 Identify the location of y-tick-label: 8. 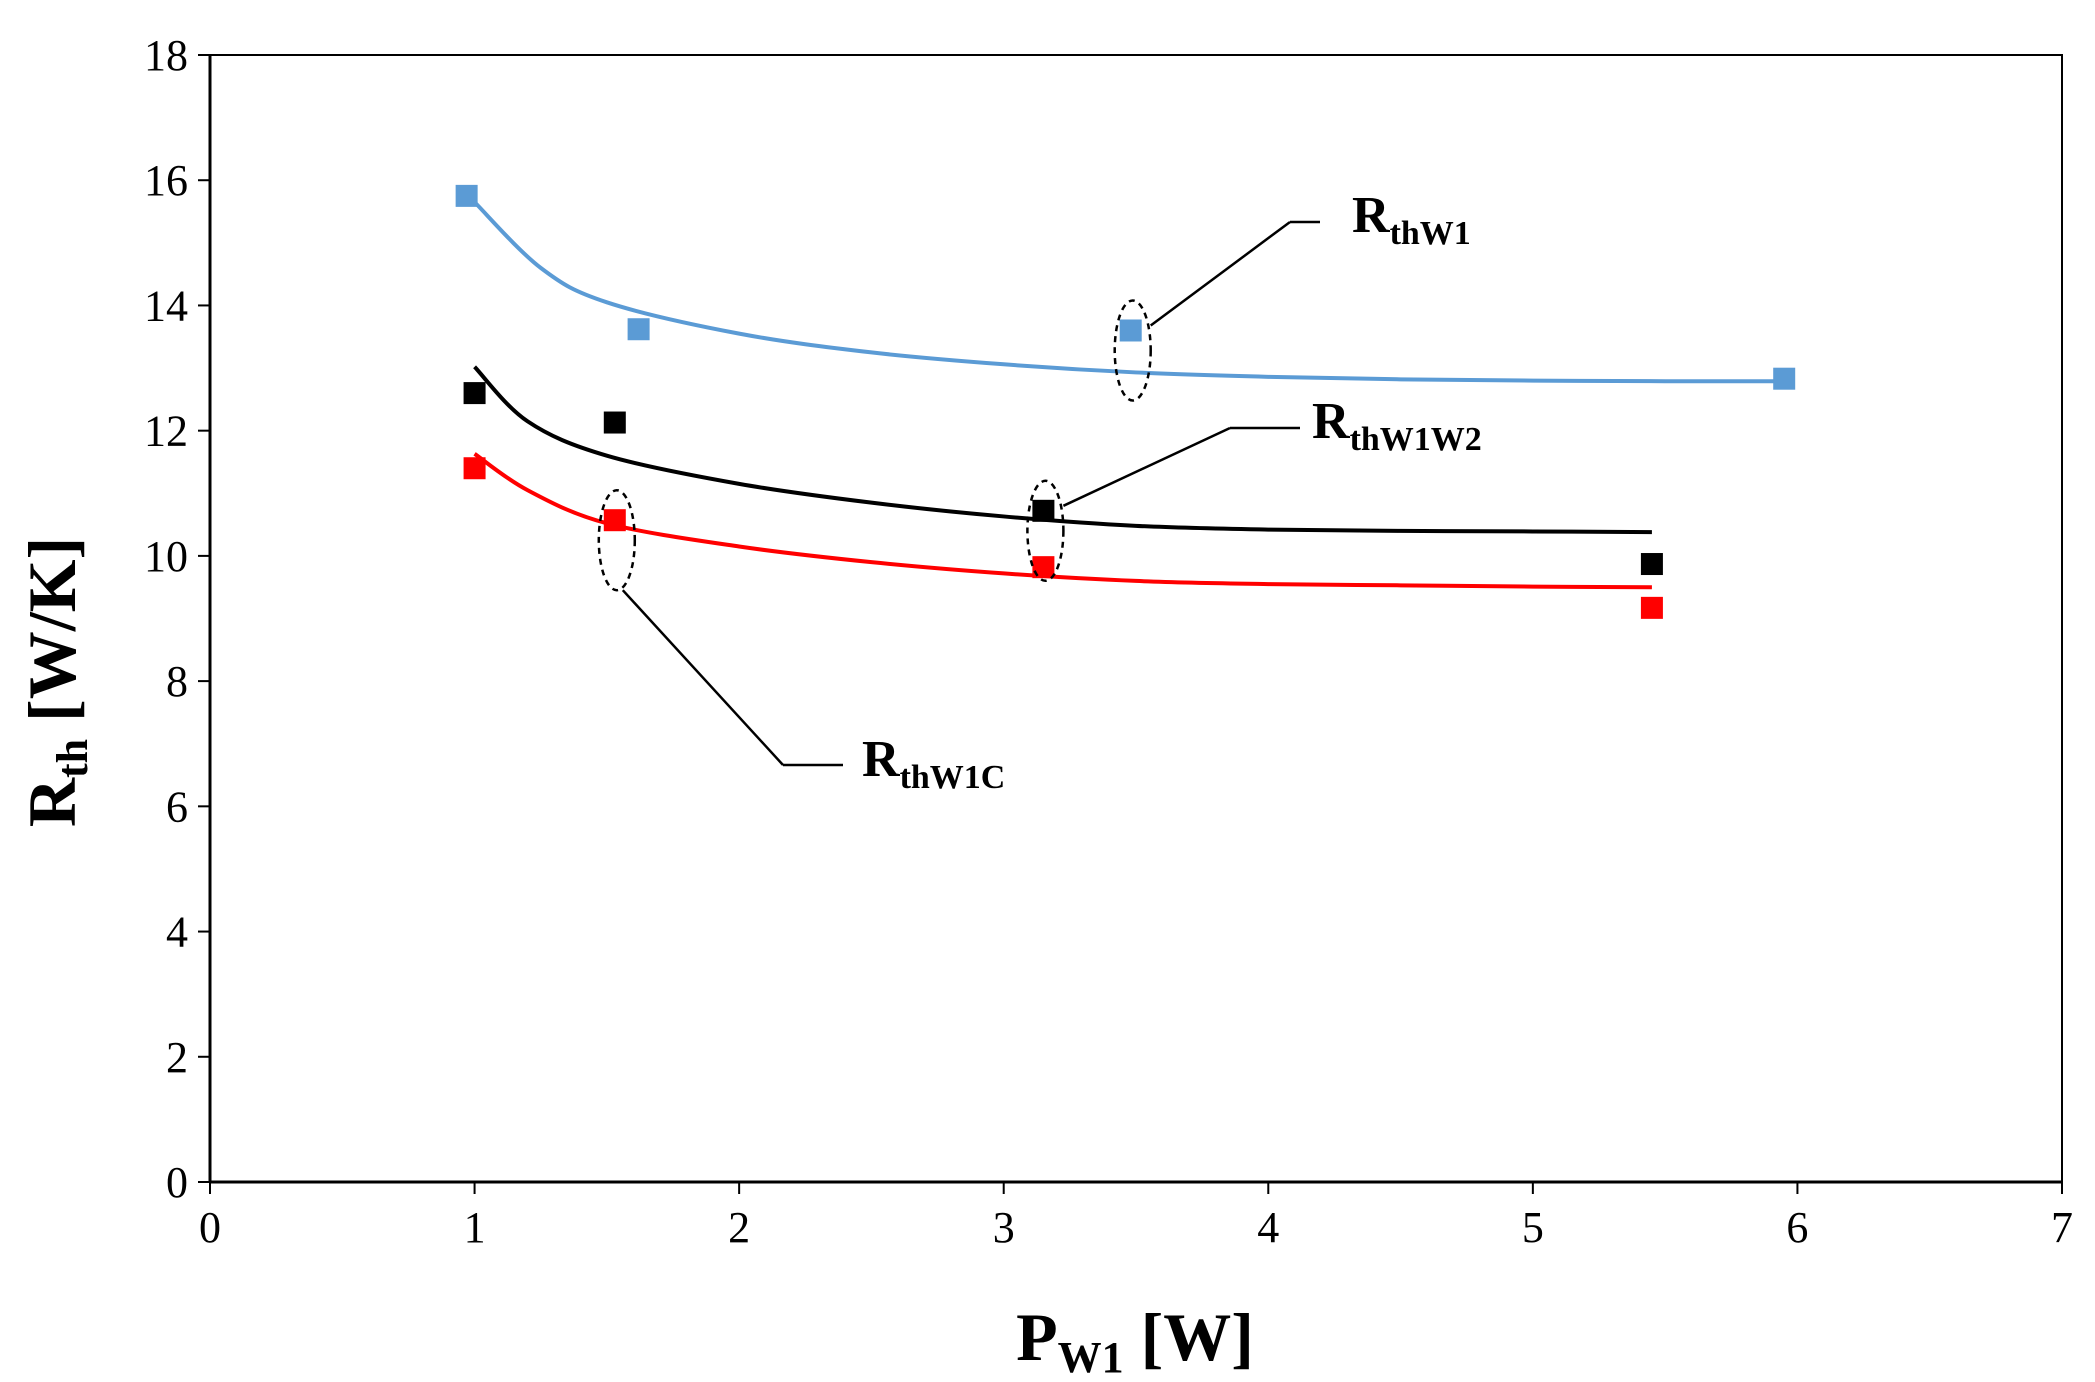
(177, 681).